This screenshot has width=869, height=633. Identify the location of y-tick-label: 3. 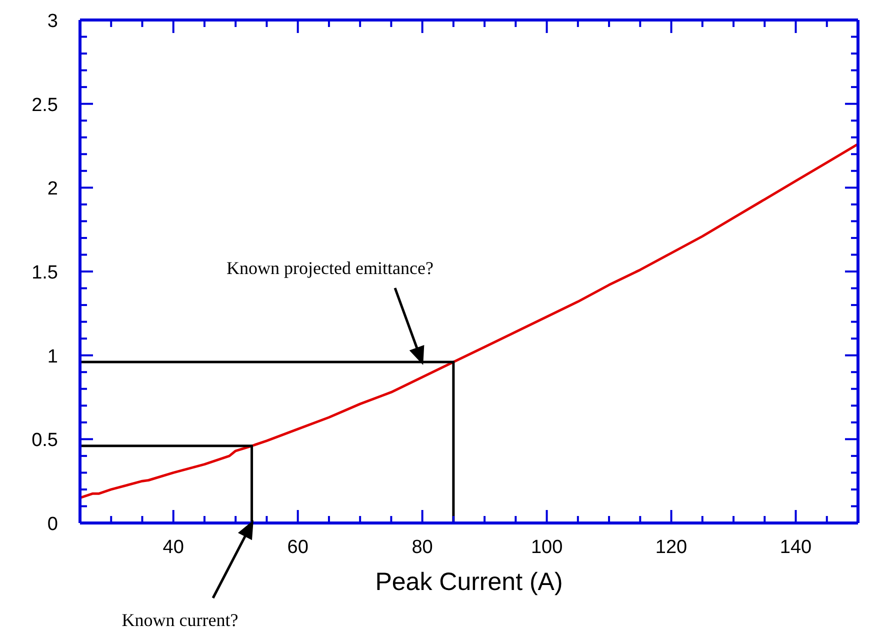
(52, 21).